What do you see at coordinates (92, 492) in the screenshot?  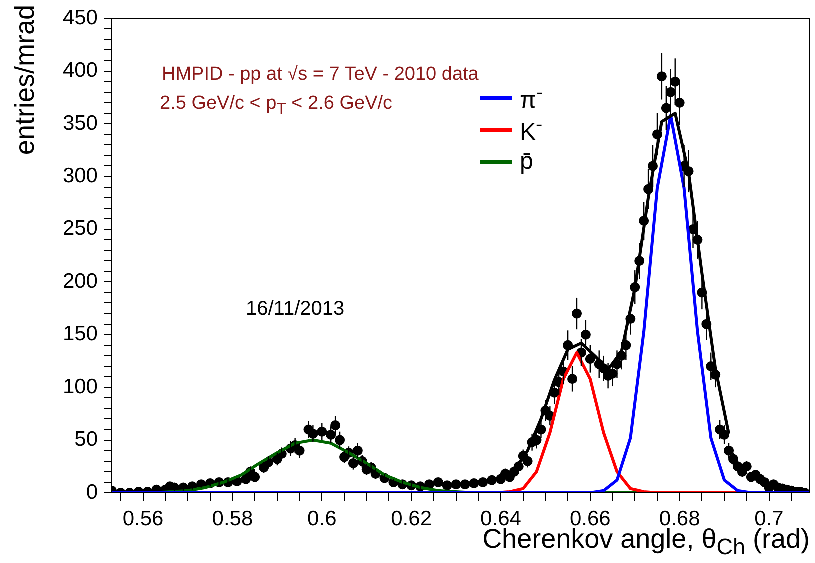 I see `y-tick-label: 0` at bounding box center [92, 492].